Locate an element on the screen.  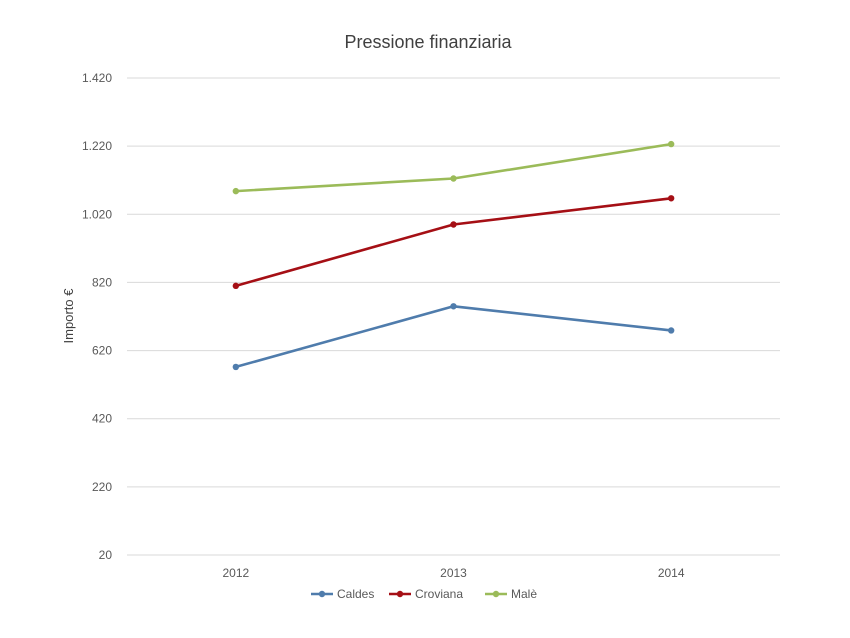
y-tick-label: 420 is located at coordinates (102, 419).